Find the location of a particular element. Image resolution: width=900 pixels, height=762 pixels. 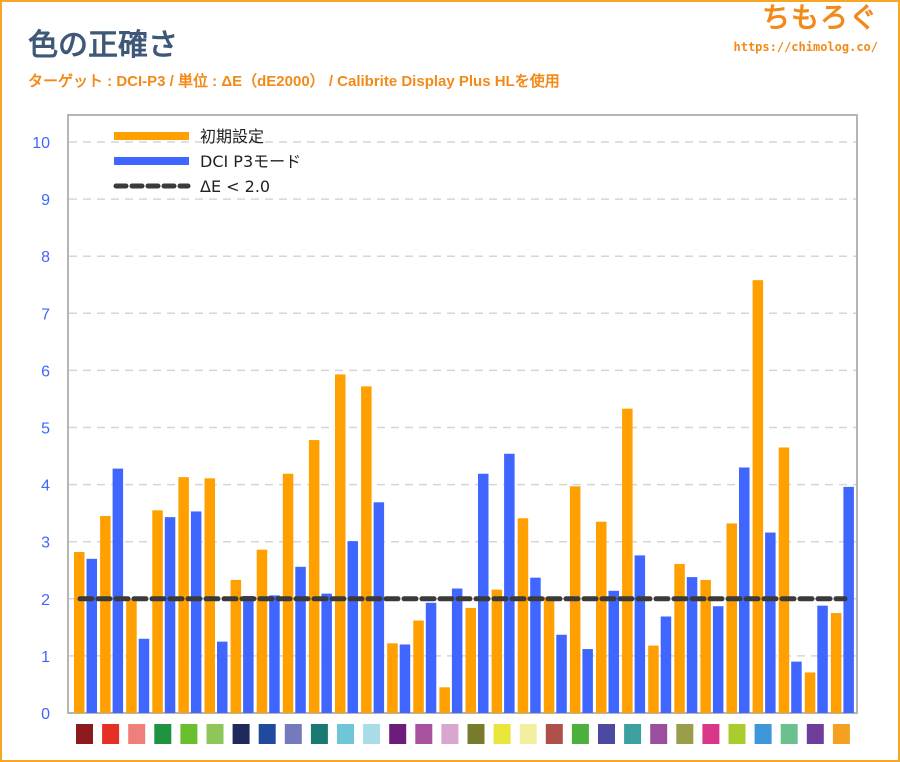

y-tick-label: 7 is located at coordinates (45, 314).